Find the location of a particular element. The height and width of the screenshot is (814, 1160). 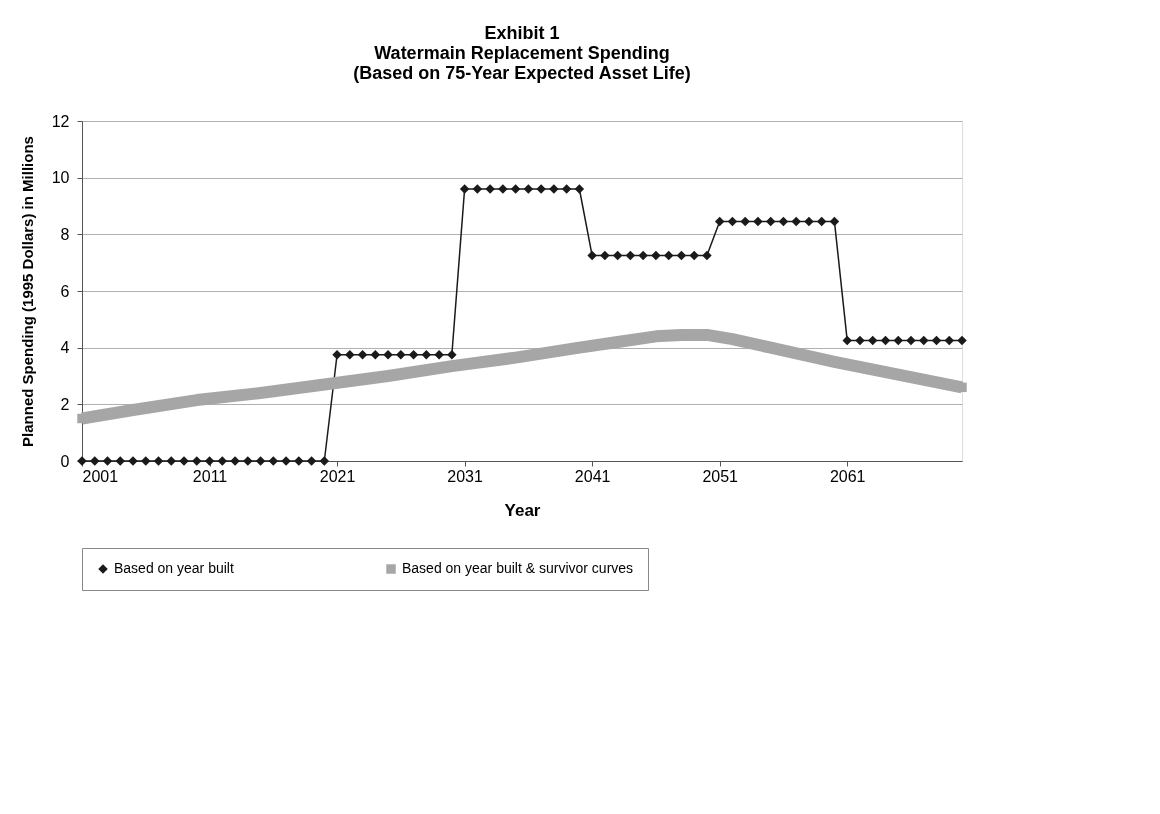

y-tick-label: 4 is located at coordinates (65, 348).